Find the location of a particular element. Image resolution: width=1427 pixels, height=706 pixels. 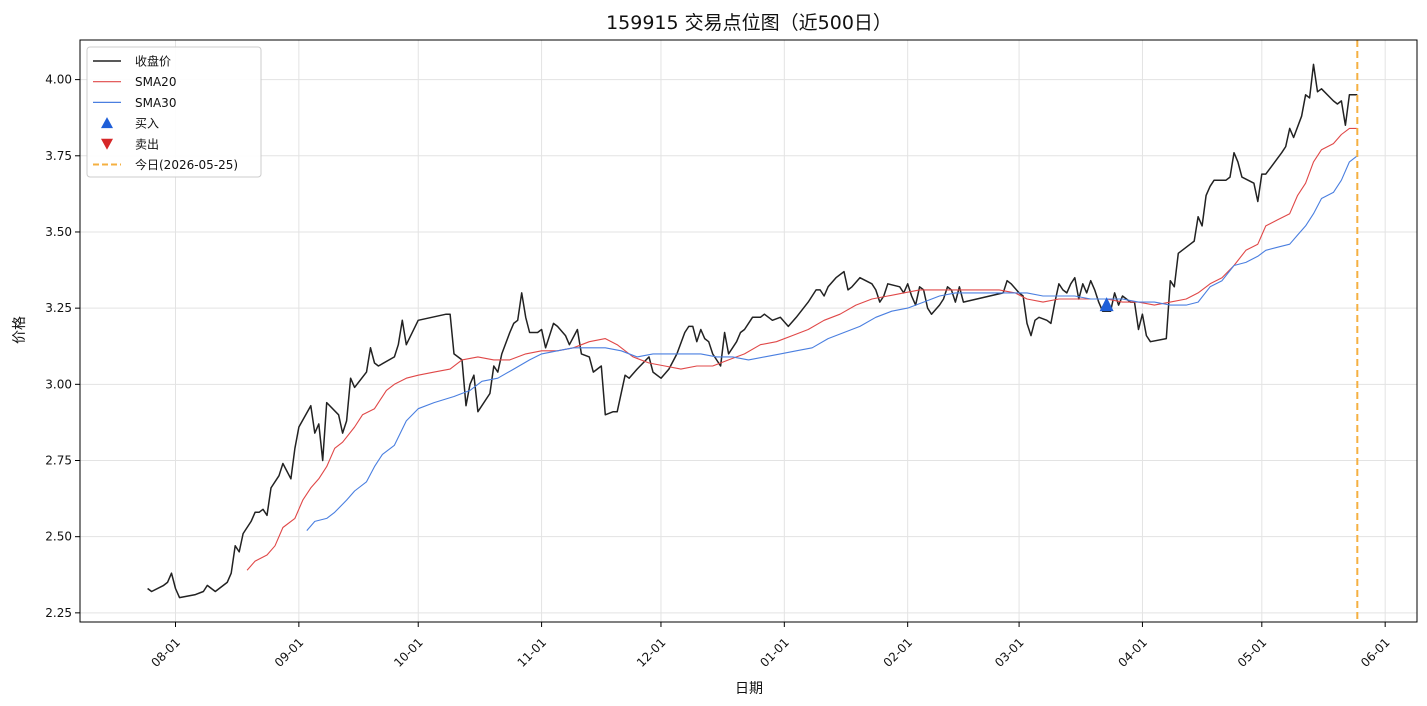

chart-title: 159915 交易点位图（近500日） is located at coordinates (749, 23).